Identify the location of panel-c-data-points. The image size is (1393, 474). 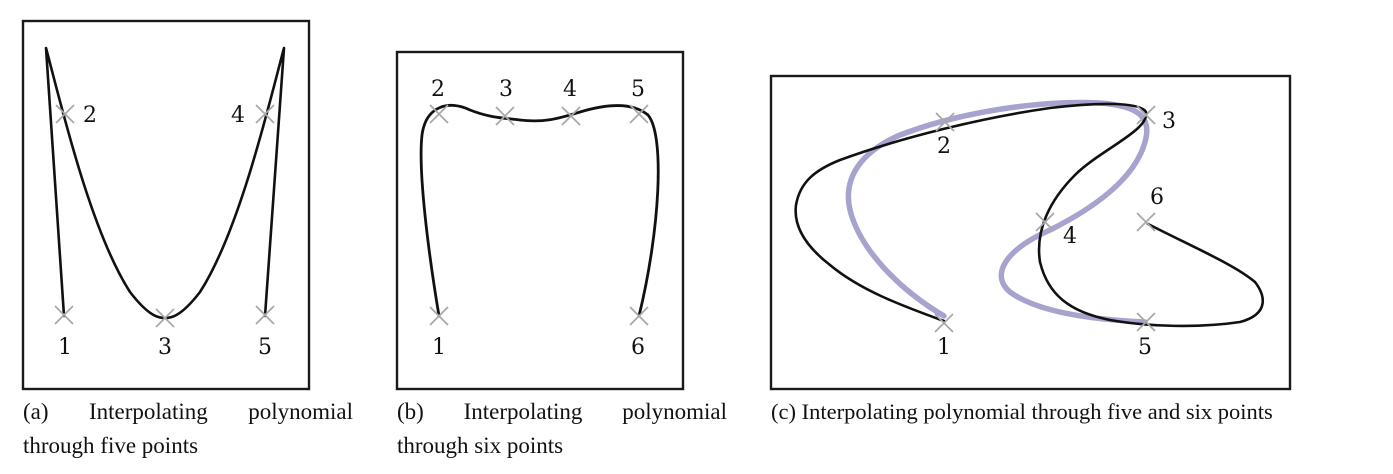
(1045, 219).